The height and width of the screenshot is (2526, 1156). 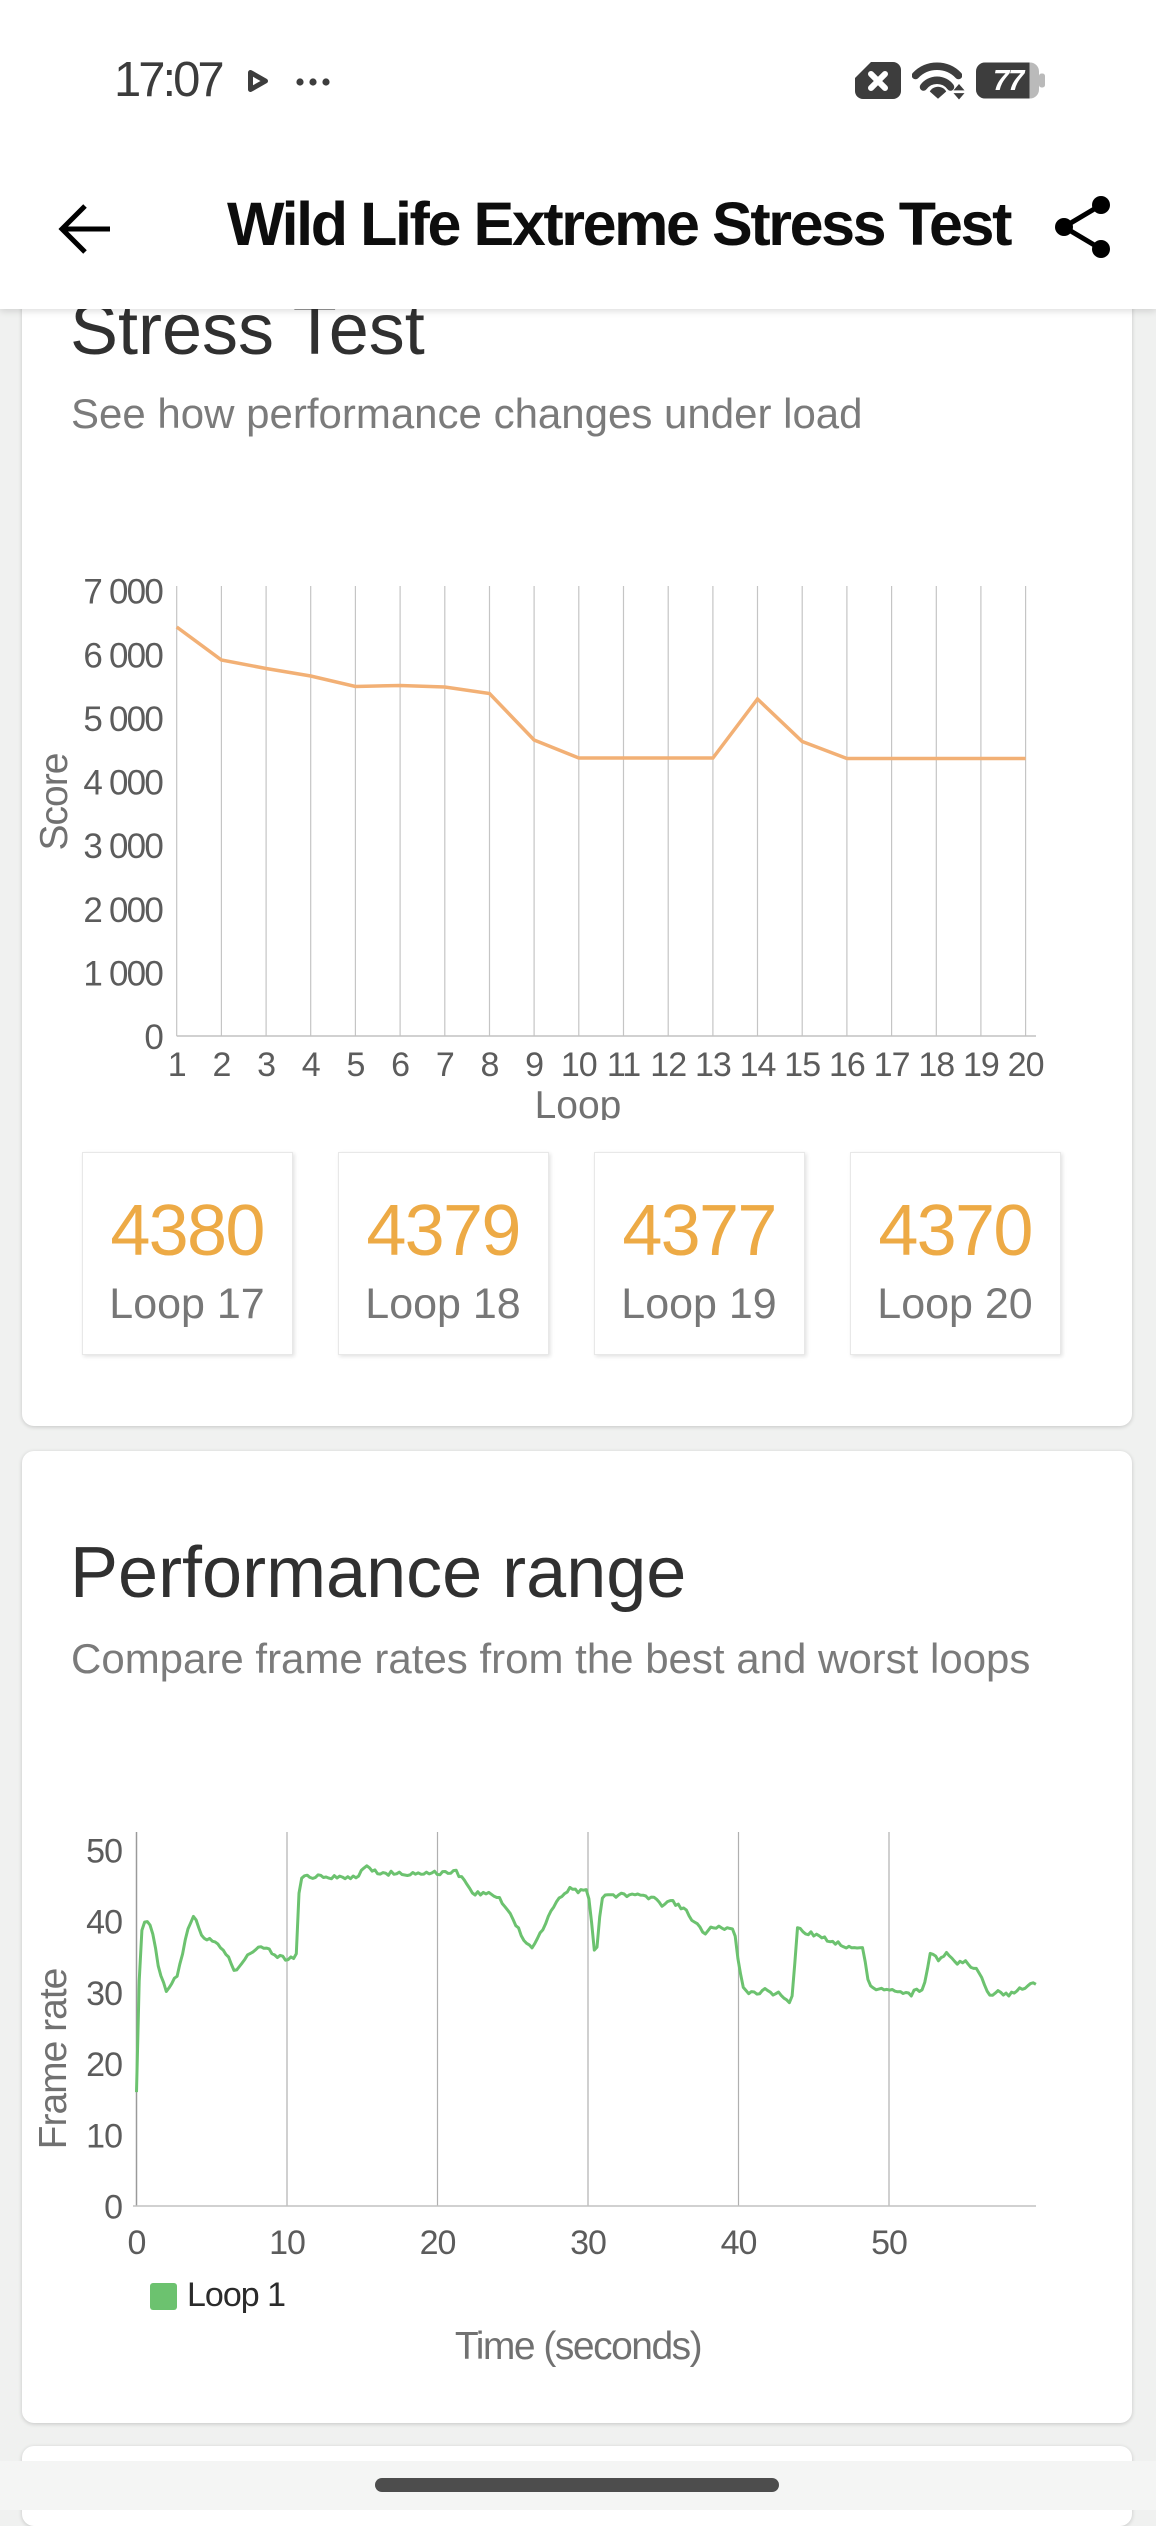 What do you see at coordinates (847, 1065) in the screenshot?
I see `svg-text: 16` at bounding box center [847, 1065].